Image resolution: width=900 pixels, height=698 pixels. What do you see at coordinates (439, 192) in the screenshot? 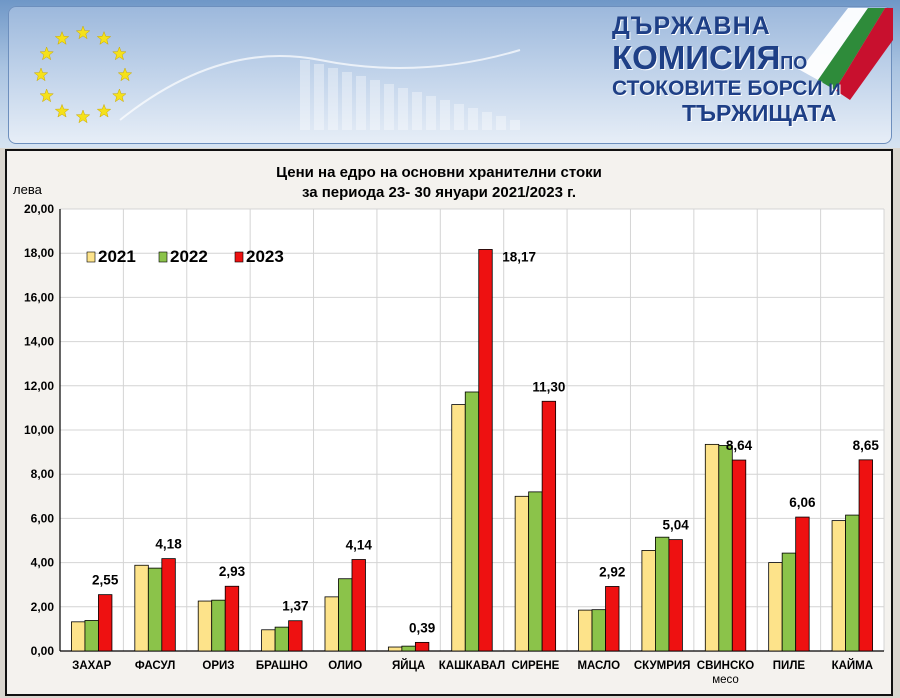
I see `chart-subtitle: за периода 23- 30 януари 2021/2023 г.` at bounding box center [439, 192].